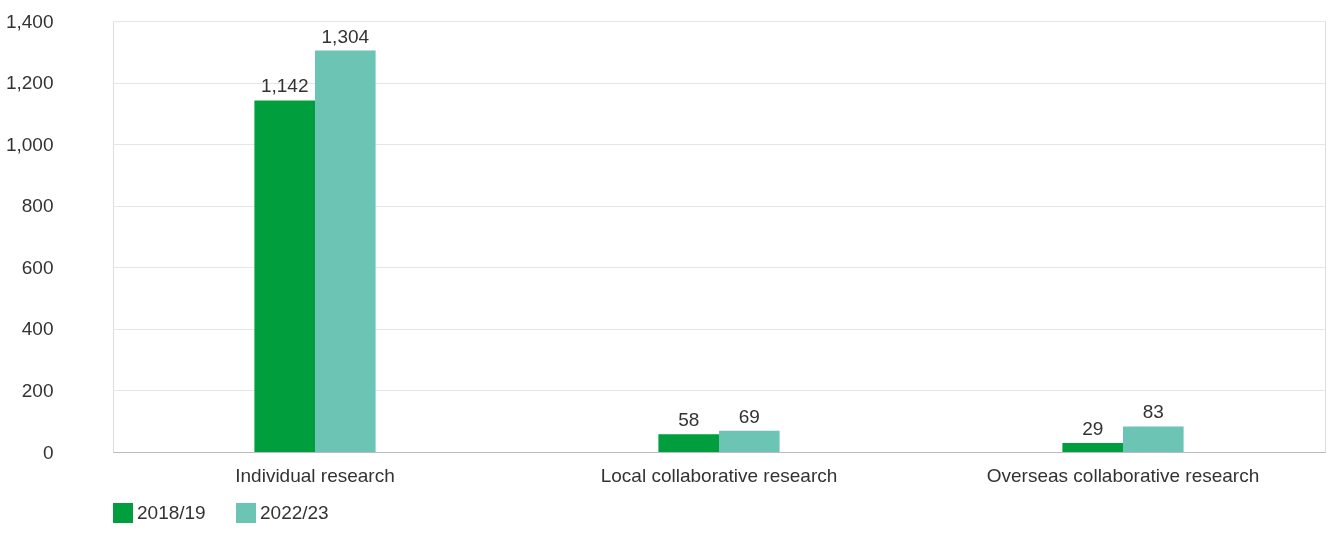 Image resolution: width=1340 pixels, height=538 pixels. Describe the element at coordinates (37, 206) in the screenshot. I see `y-tick-label: 800` at that location.